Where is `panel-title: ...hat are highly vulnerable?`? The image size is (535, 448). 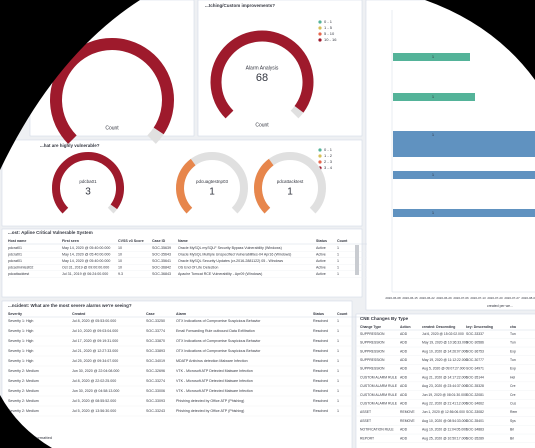 panel-title: ...hat are highly vulnerable? is located at coordinates (70, 145).